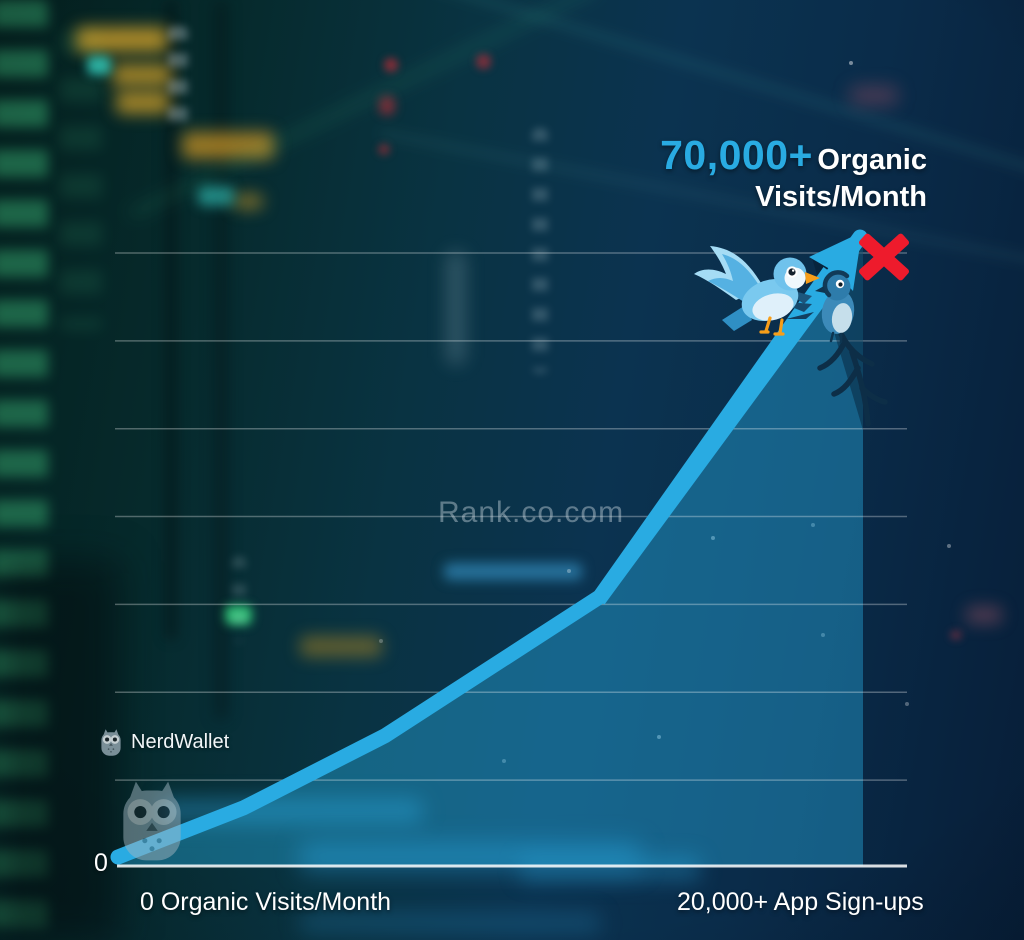 The width and height of the screenshot is (1024, 940). Describe the element at coordinates (757, 291) in the screenshot. I see `flying-twitter-bird-icon` at that location.